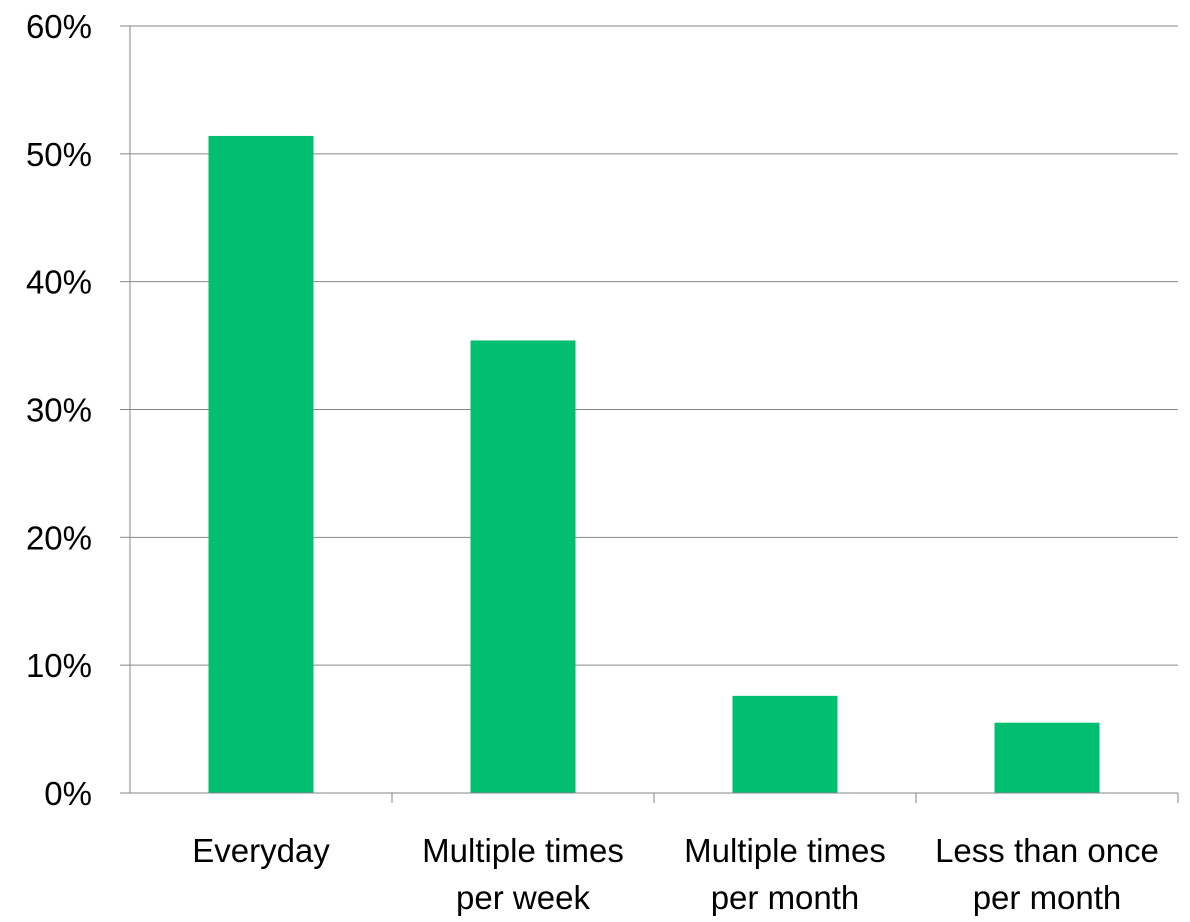 This screenshot has height=922, width=1190. I want to click on y-axis-tick-labels: 0% 10% 20% 30% 40% 50% 60%, so click(59, 410).